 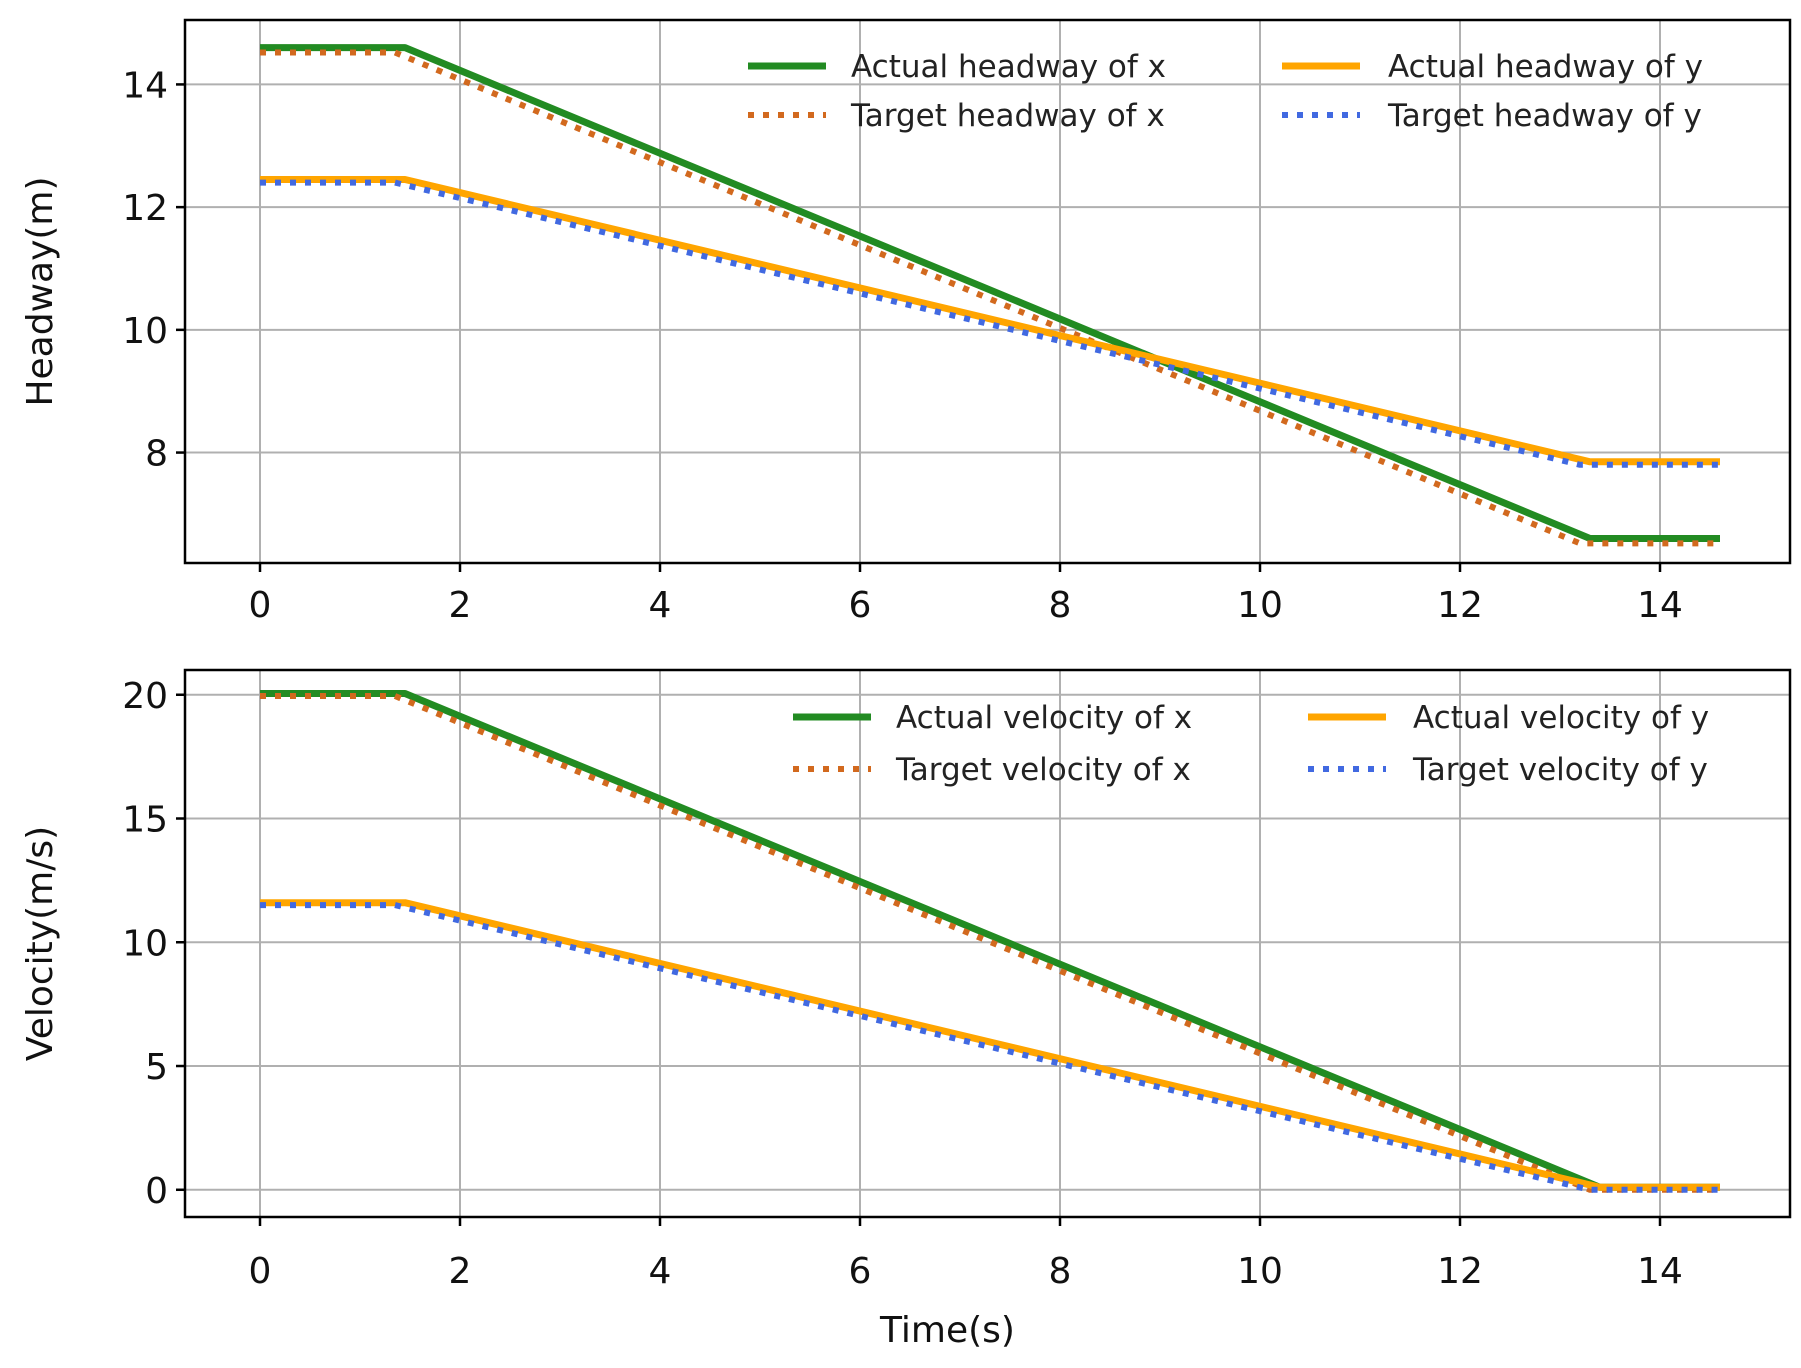 I want to click on legend-item-target-velocity-of-y: Target velocity of y, so click(x=1508, y=770).